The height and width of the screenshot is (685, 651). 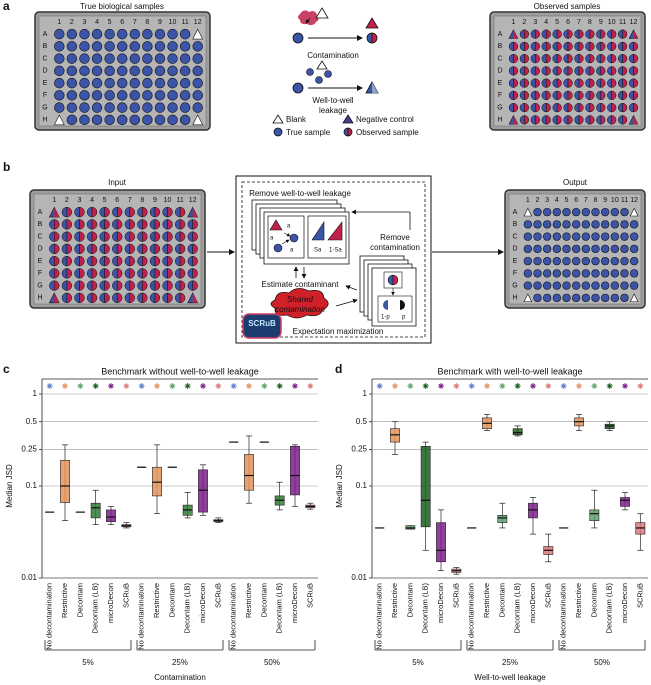 What do you see at coordinates (294, 603) in the screenshot?
I see `x-tick-label: microDecon` at bounding box center [294, 603].